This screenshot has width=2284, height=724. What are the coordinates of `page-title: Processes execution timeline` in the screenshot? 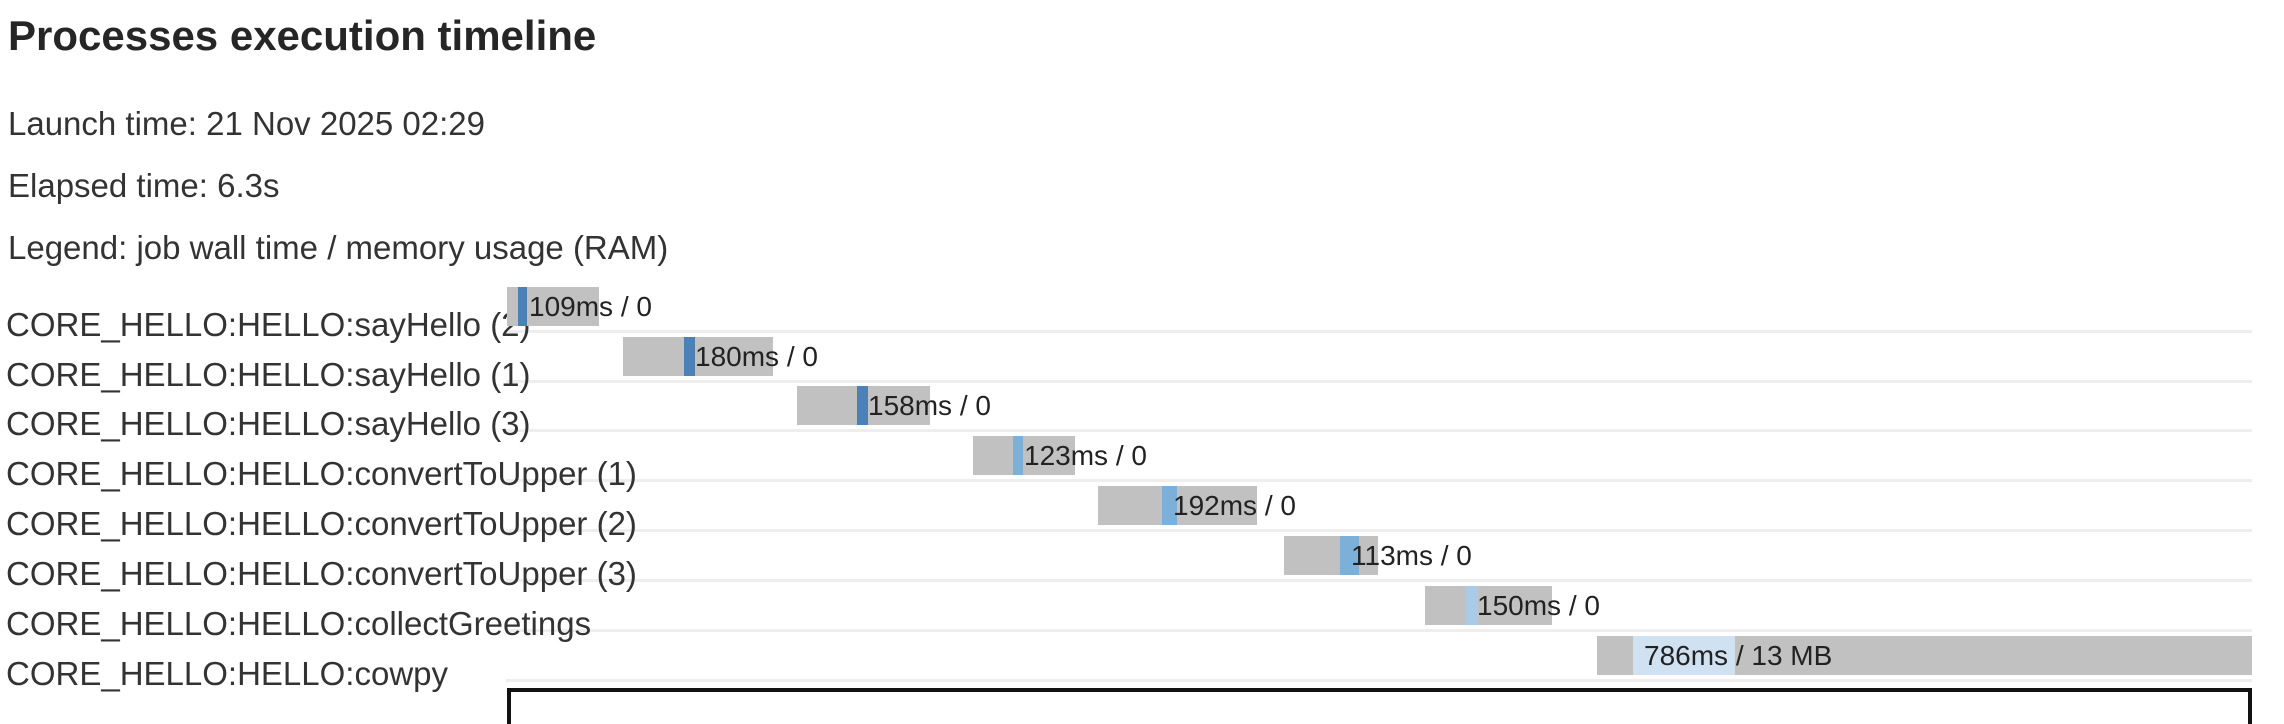 It's located at (302, 35).